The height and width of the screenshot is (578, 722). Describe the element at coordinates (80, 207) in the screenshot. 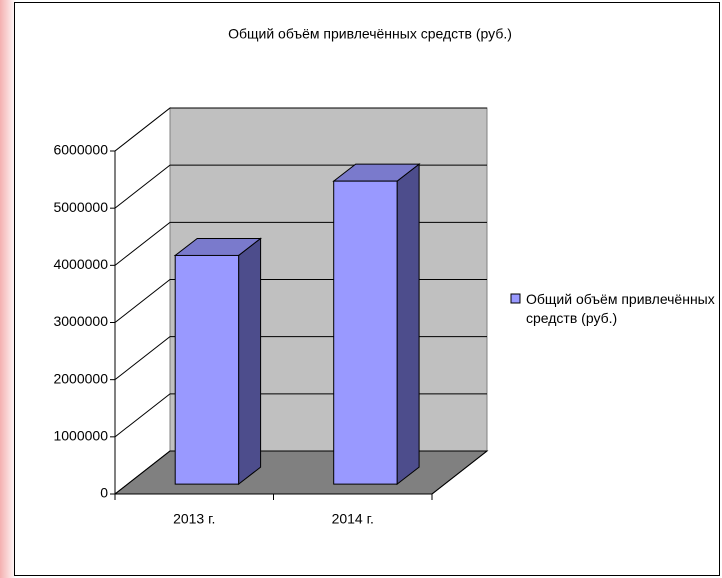

I see `y-tick-label: 5000000` at that location.